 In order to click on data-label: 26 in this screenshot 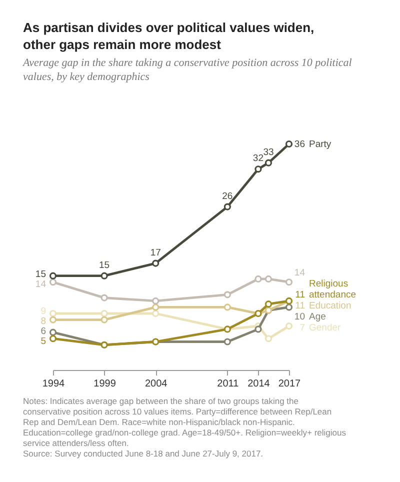, I will do `click(227, 196)`.